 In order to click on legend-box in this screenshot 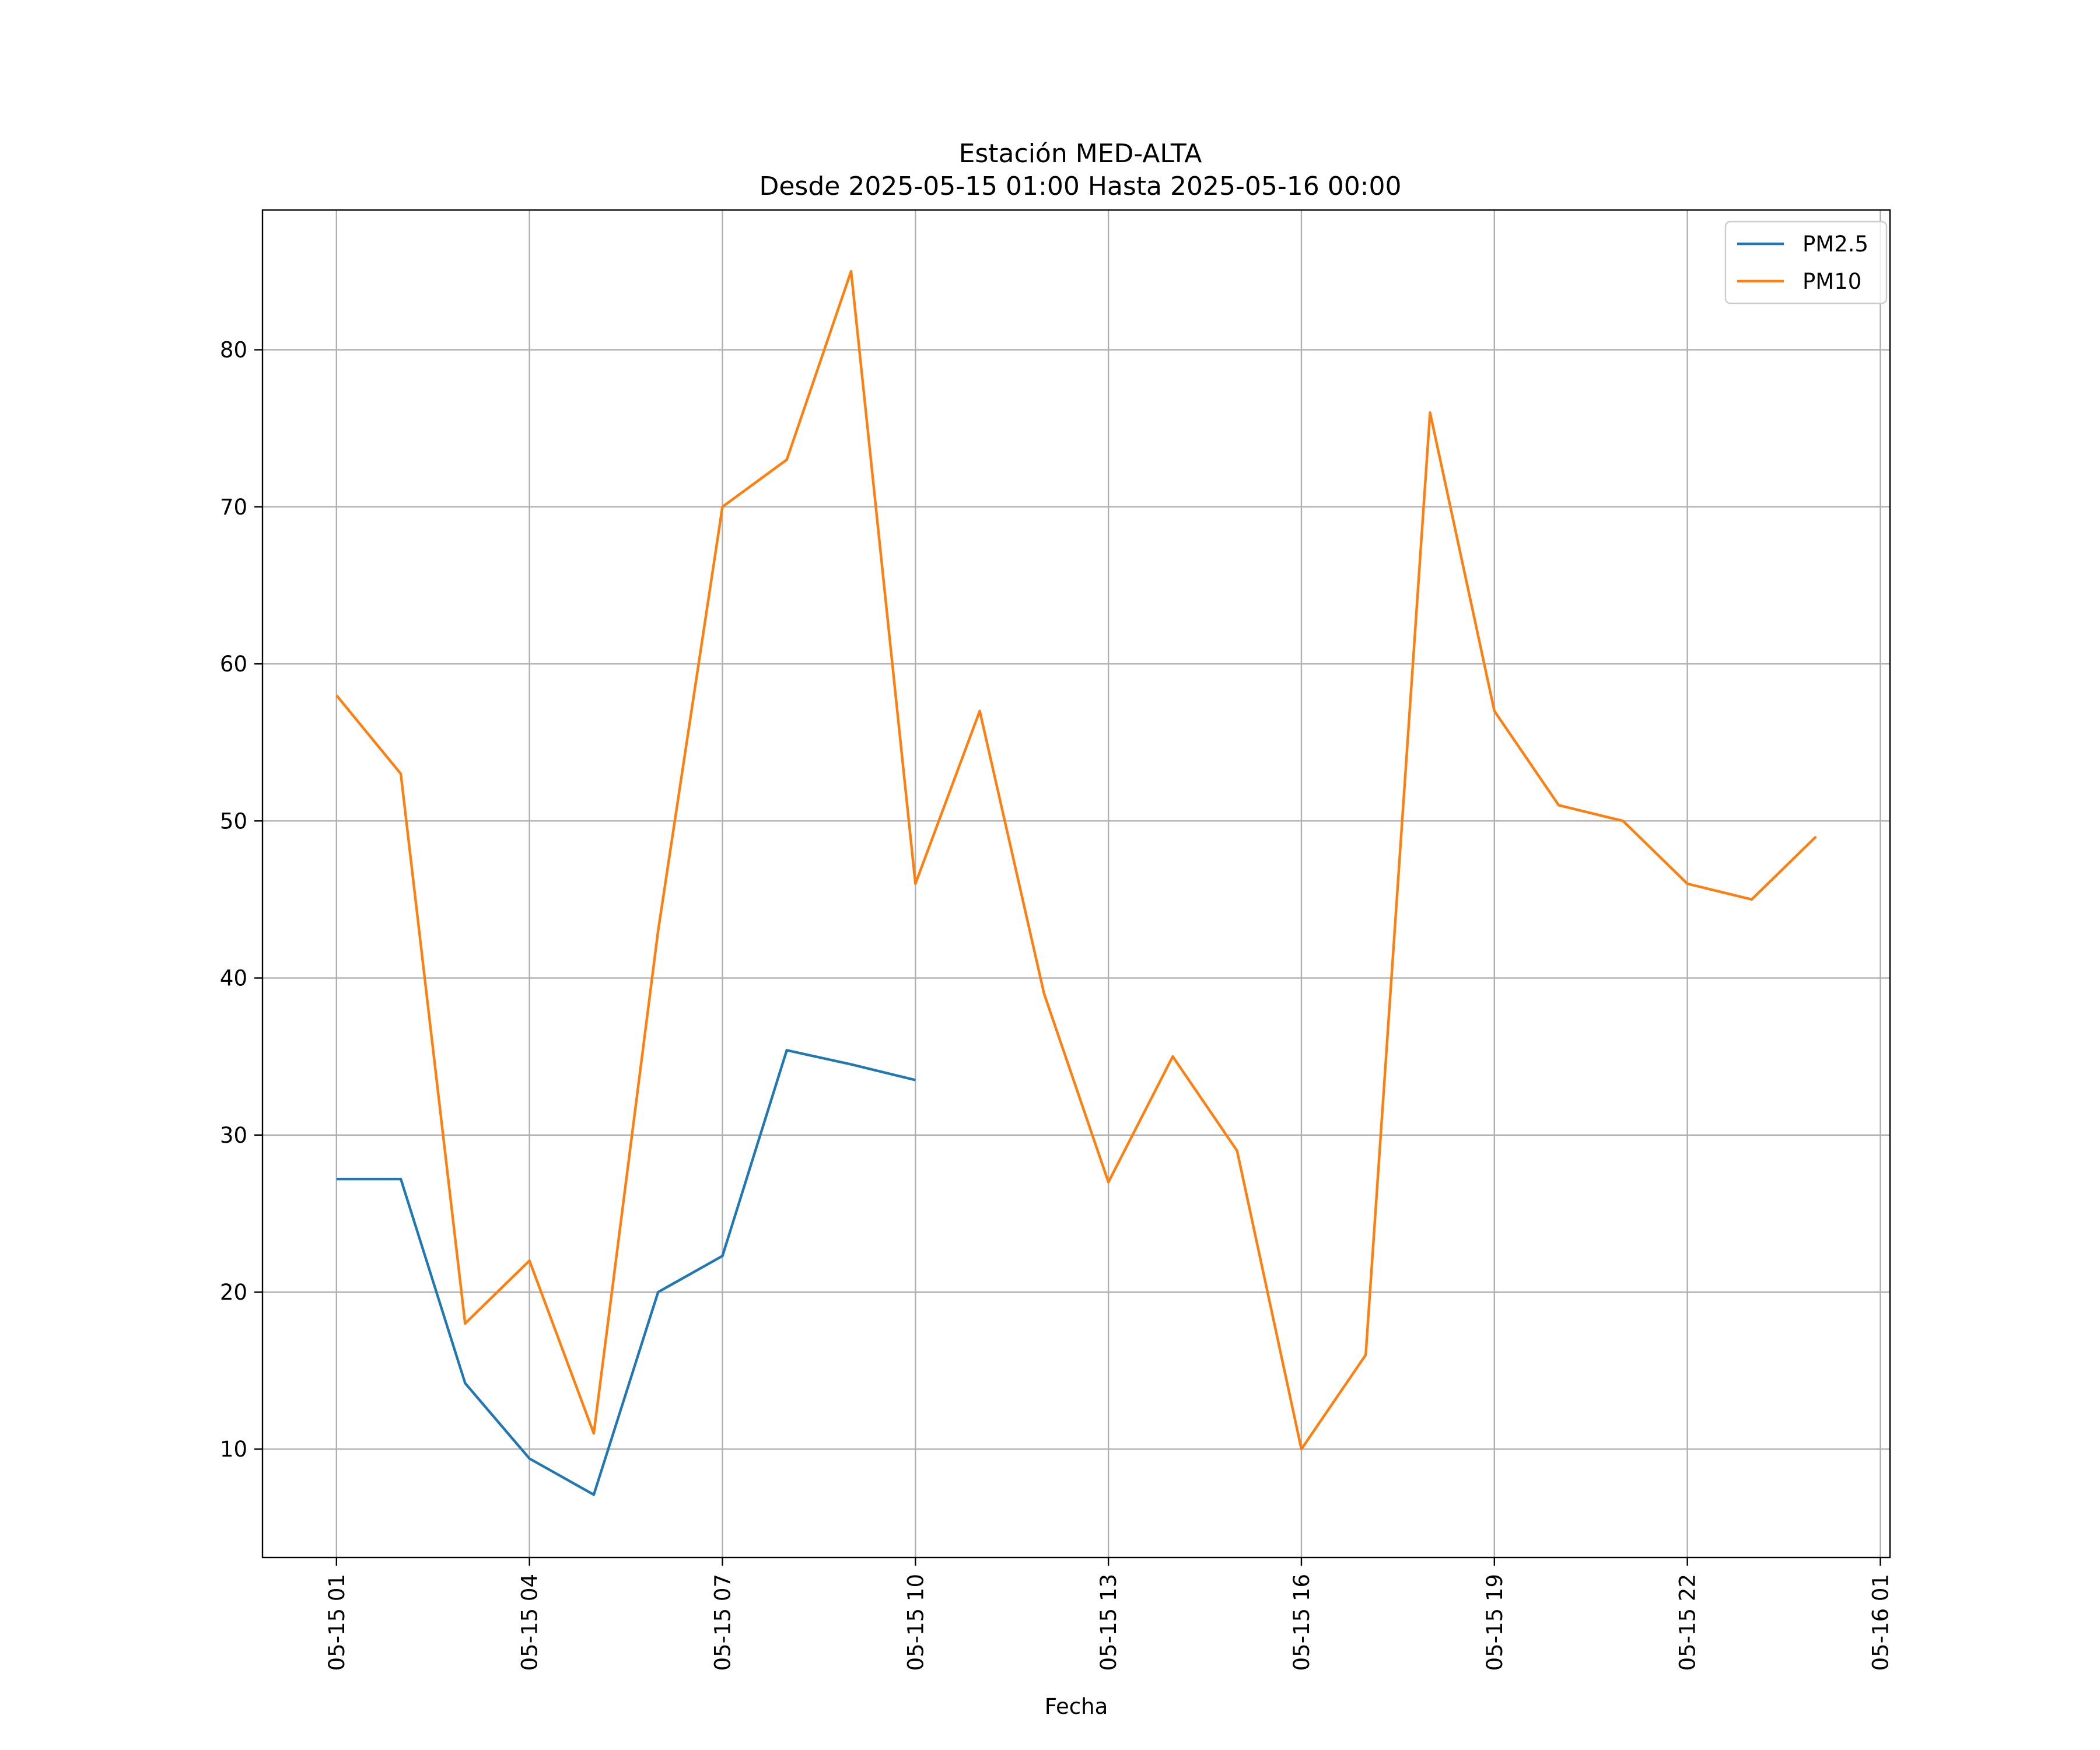, I will do `click(1806, 262)`.